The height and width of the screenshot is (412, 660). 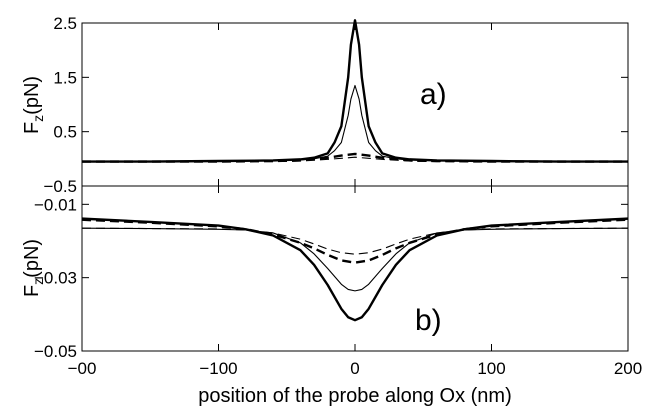 What do you see at coordinates (428, 320) in the screenshot?
I see `panel-label: b)` at bounding box center [428, 320].